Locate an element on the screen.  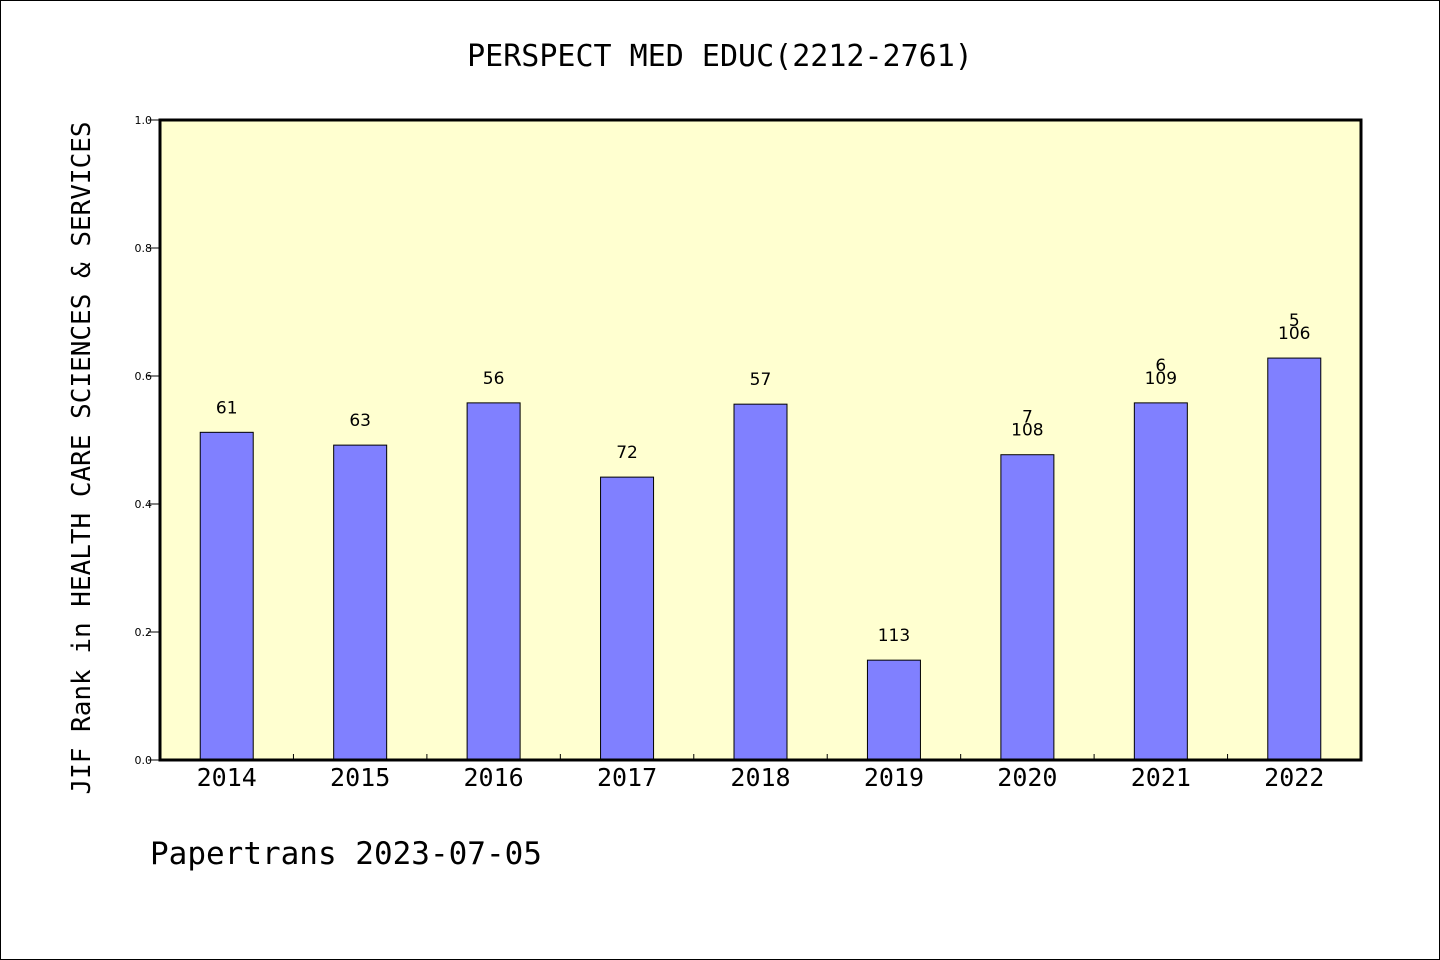
bar-label-2014: 61 is located at coordinates (227, 408).